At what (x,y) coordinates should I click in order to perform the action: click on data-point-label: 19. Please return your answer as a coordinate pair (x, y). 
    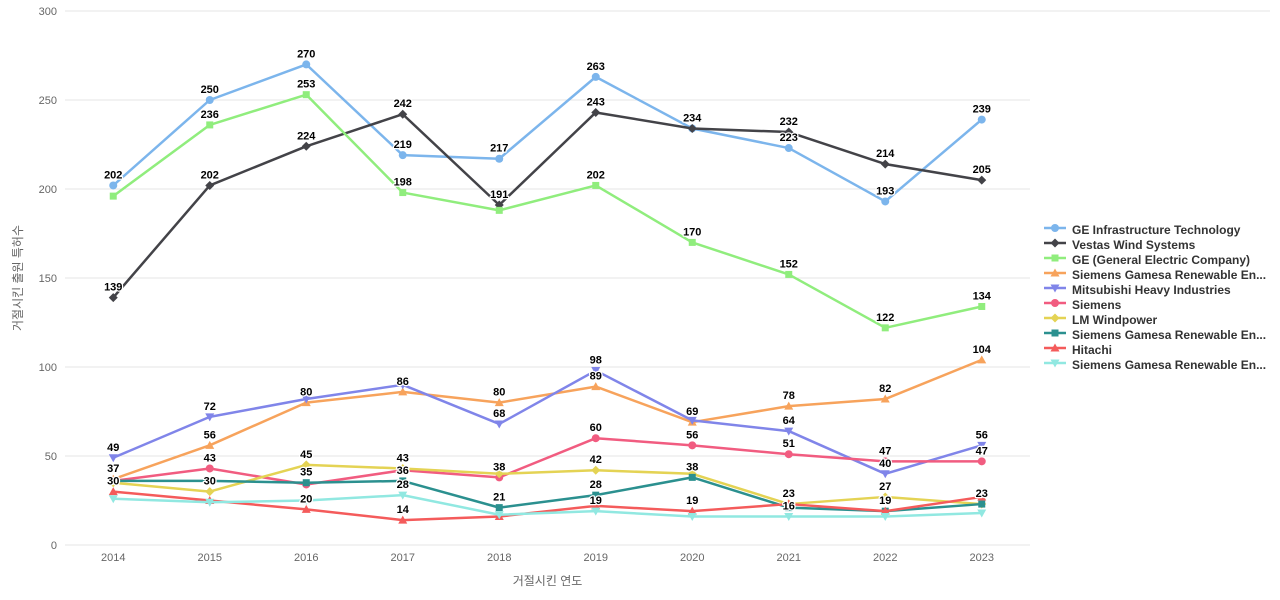
    Looking at the image, I should click on (885, 501).